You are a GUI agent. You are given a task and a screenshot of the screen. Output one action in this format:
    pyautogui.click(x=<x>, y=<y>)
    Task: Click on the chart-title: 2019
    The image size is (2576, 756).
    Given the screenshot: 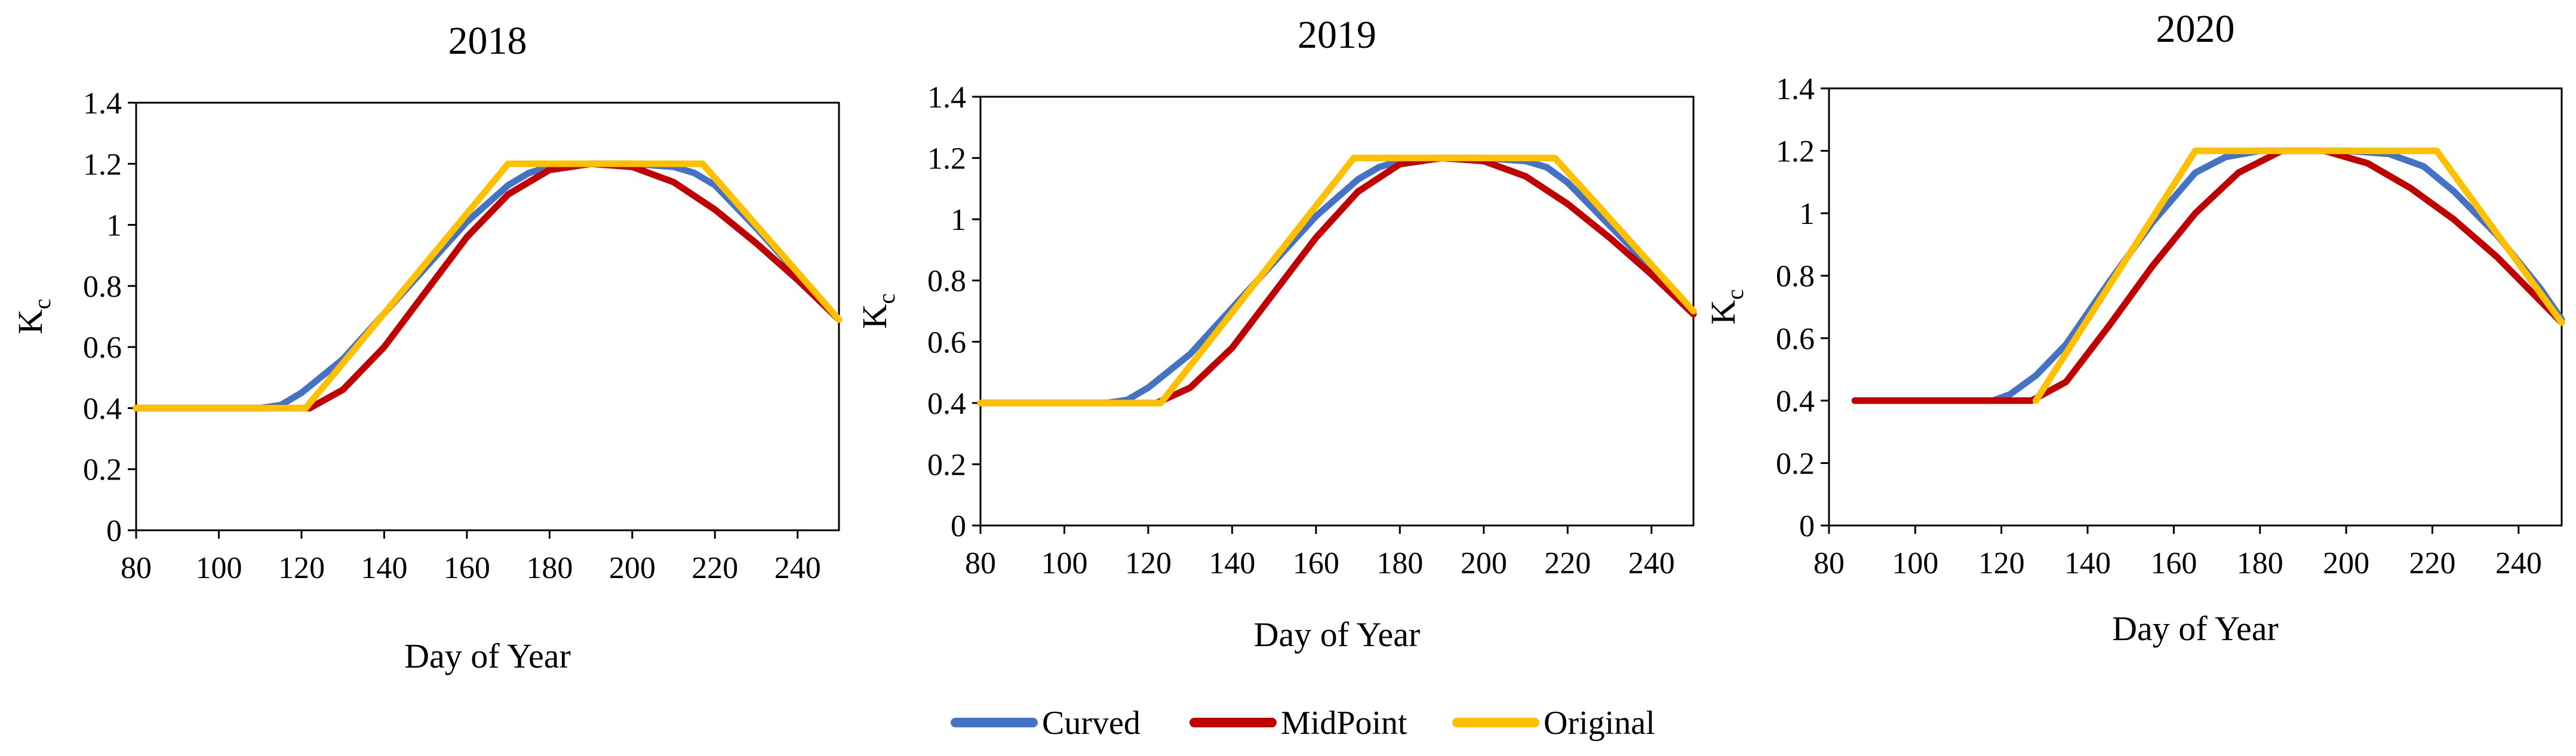 What is the action you would take?
    pyautogui.click(x=1337, y=35)
    